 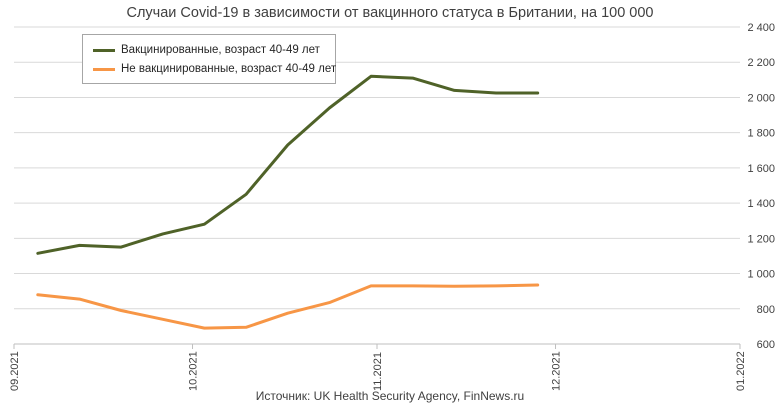 What do you see at coordinates (229, 69) in the screenshot?
I see `legend-label-unvaccinated: Не вакцинированные, возраст 40-49 лет` at bounding box center [229, 69].